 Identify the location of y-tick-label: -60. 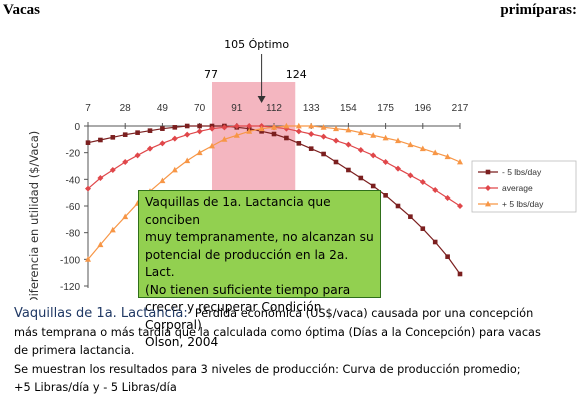
(73, 207).